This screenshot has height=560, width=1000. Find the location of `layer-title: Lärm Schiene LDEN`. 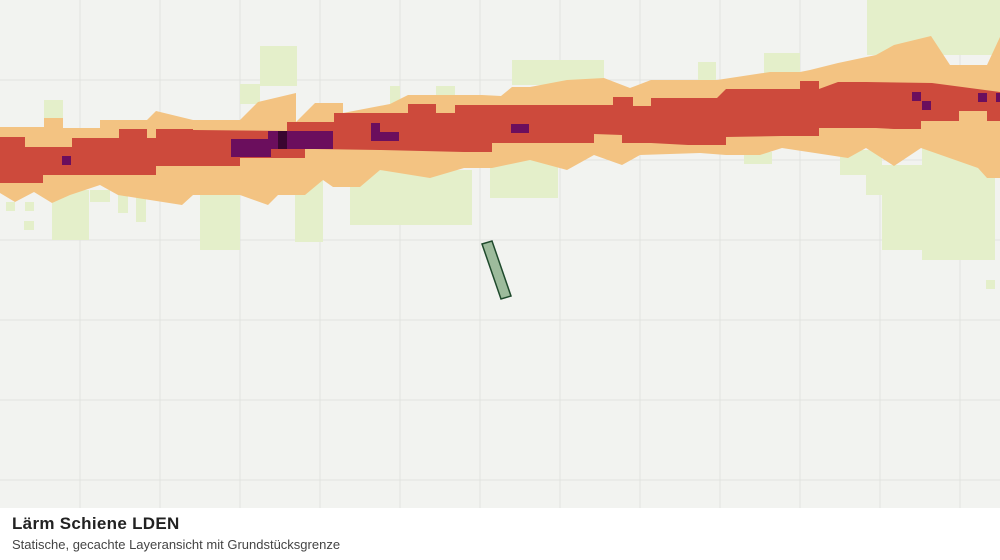

layer-title: Lärm Schiene LDEN is located at coordinates (96, 523).